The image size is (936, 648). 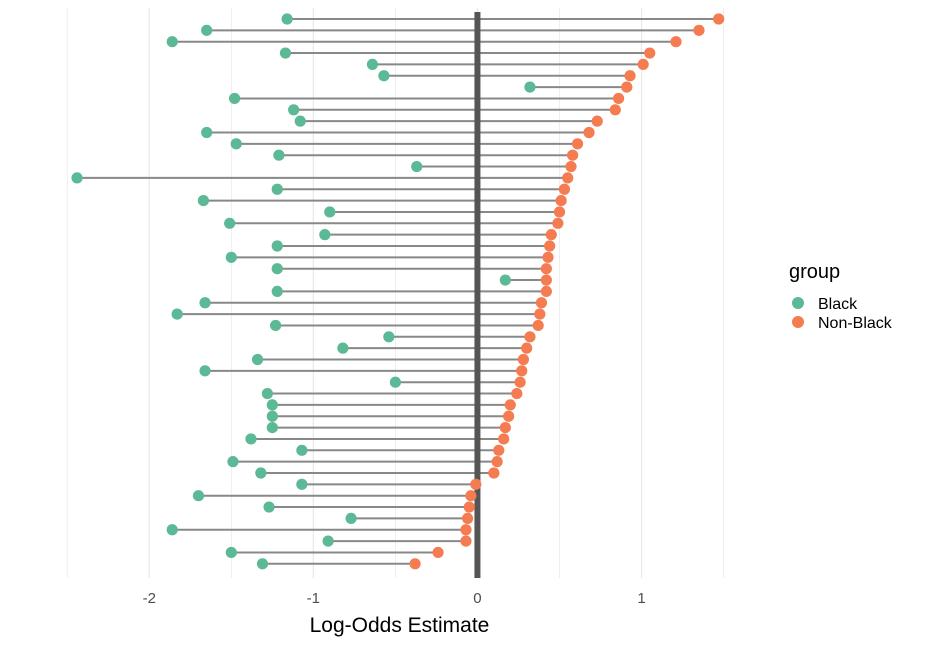 I want to click on x-tick-label: 0, so click(x=477, y=598).